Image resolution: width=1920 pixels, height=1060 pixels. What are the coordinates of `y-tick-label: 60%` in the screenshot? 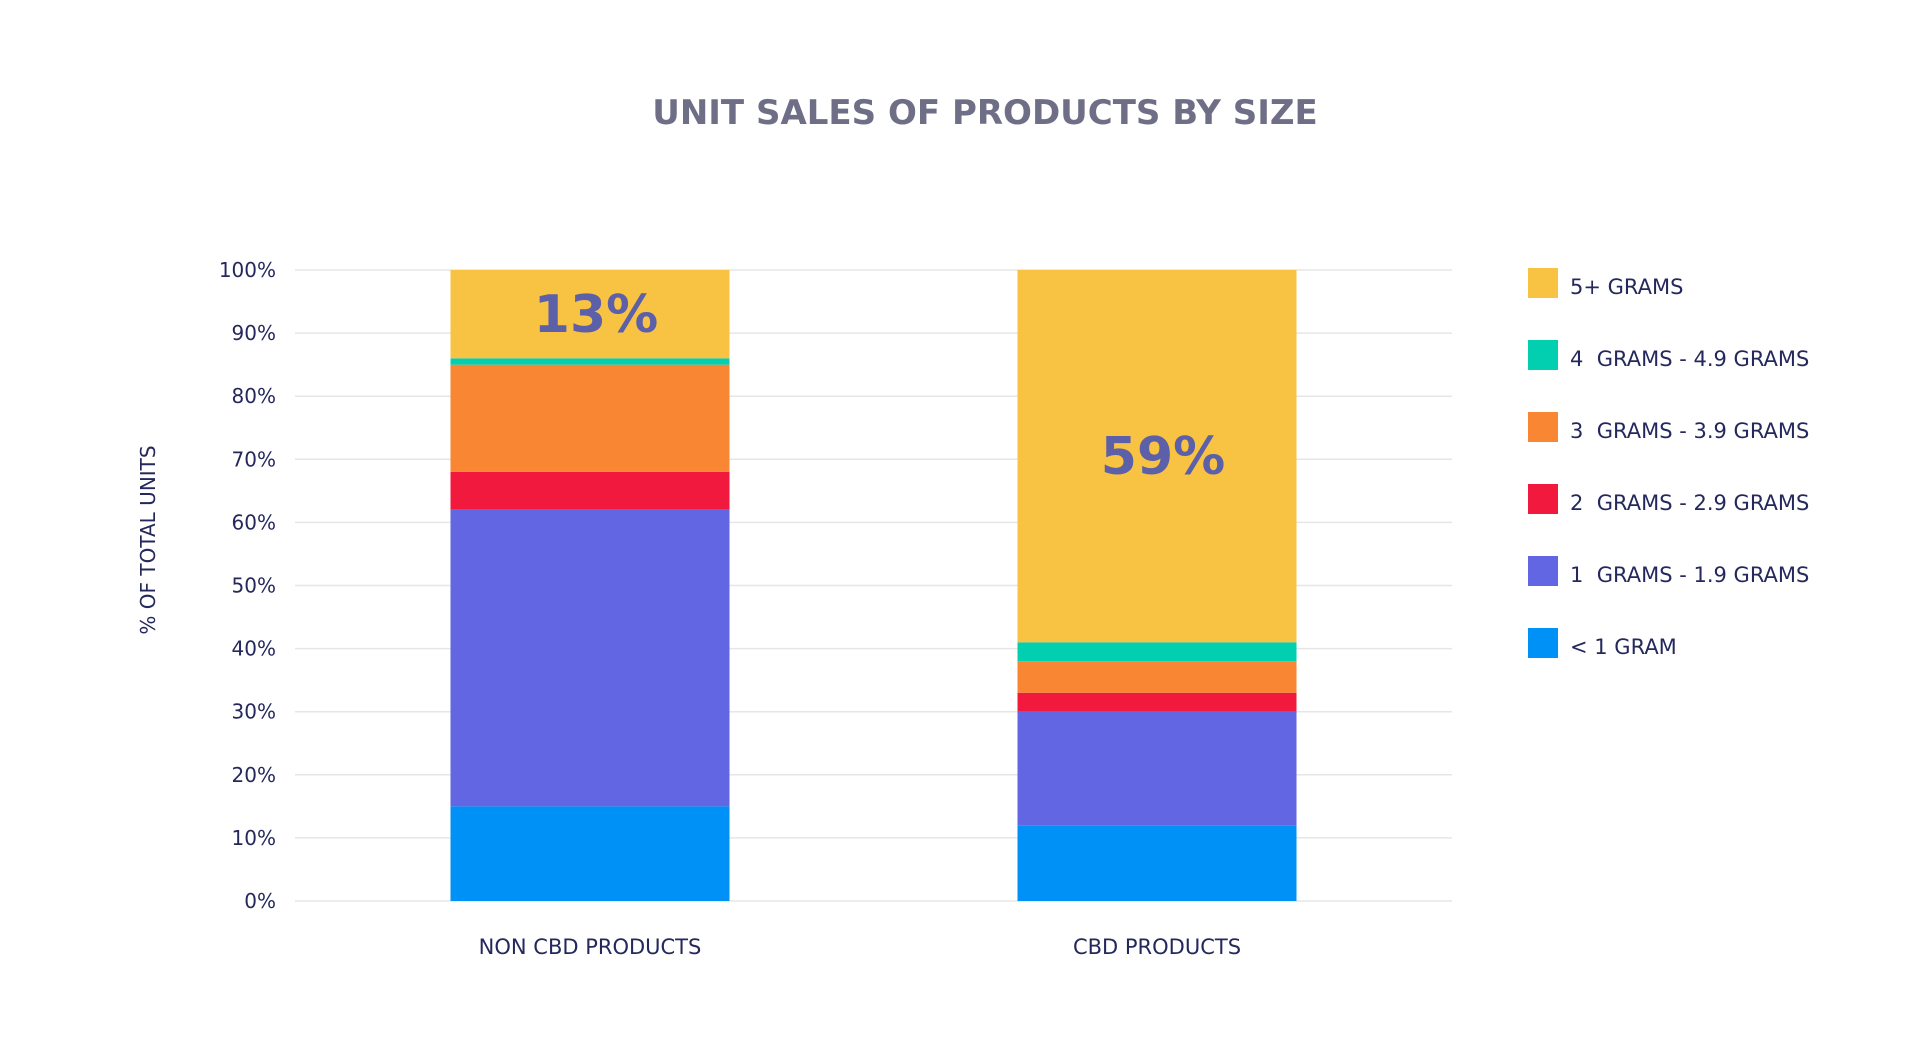 It's located at (254, 522).